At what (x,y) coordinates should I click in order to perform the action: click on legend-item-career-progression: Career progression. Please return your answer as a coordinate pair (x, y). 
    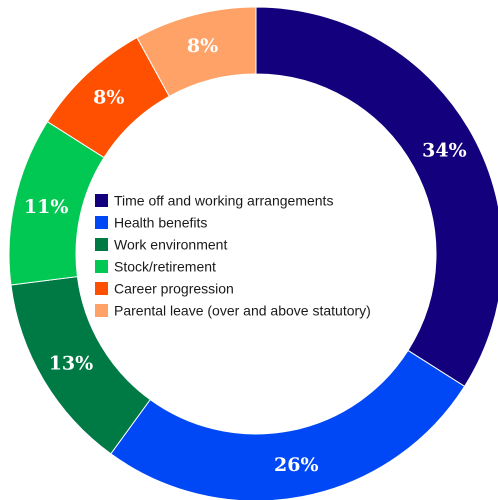
    Looking at the image, I should click on (164, 289).